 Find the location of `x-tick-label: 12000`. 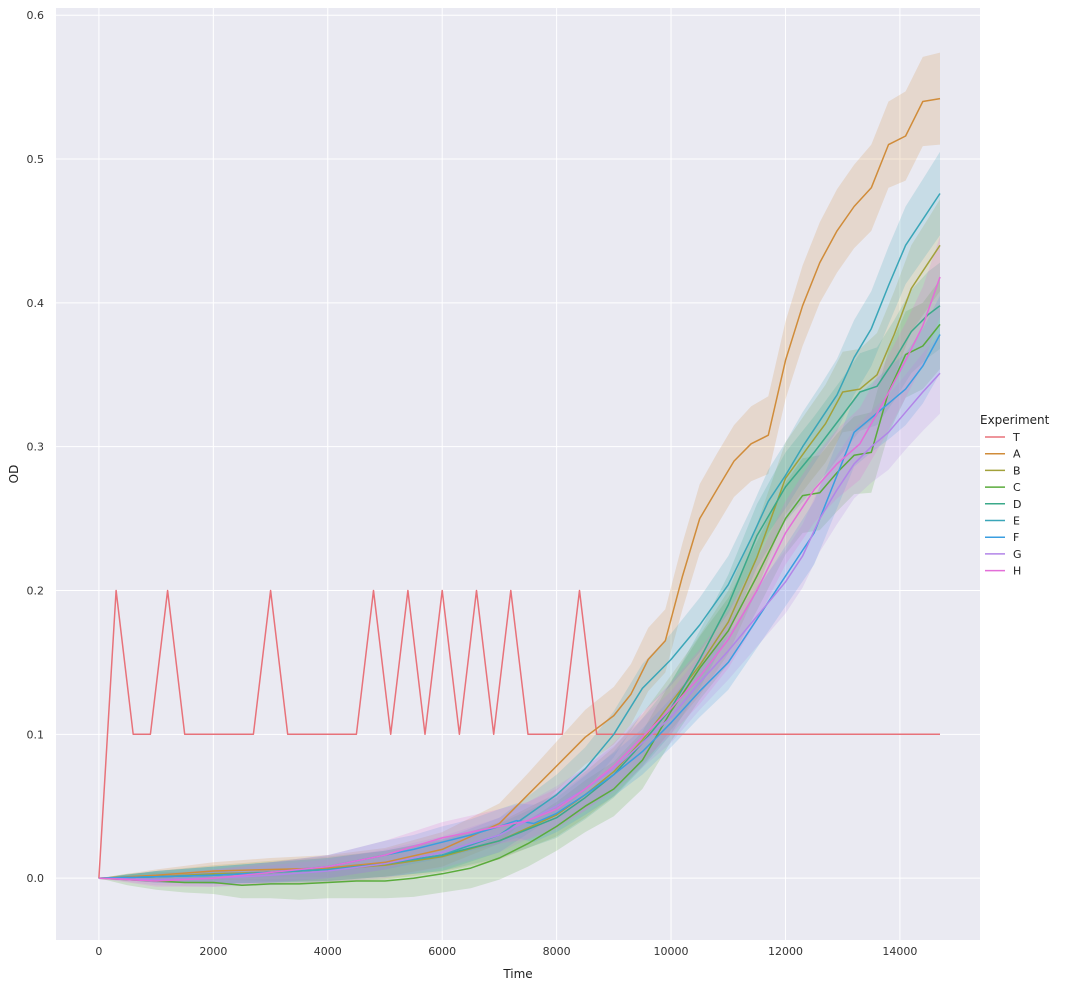

x-tick-label: 12000 is located at coordinates (785, 951).